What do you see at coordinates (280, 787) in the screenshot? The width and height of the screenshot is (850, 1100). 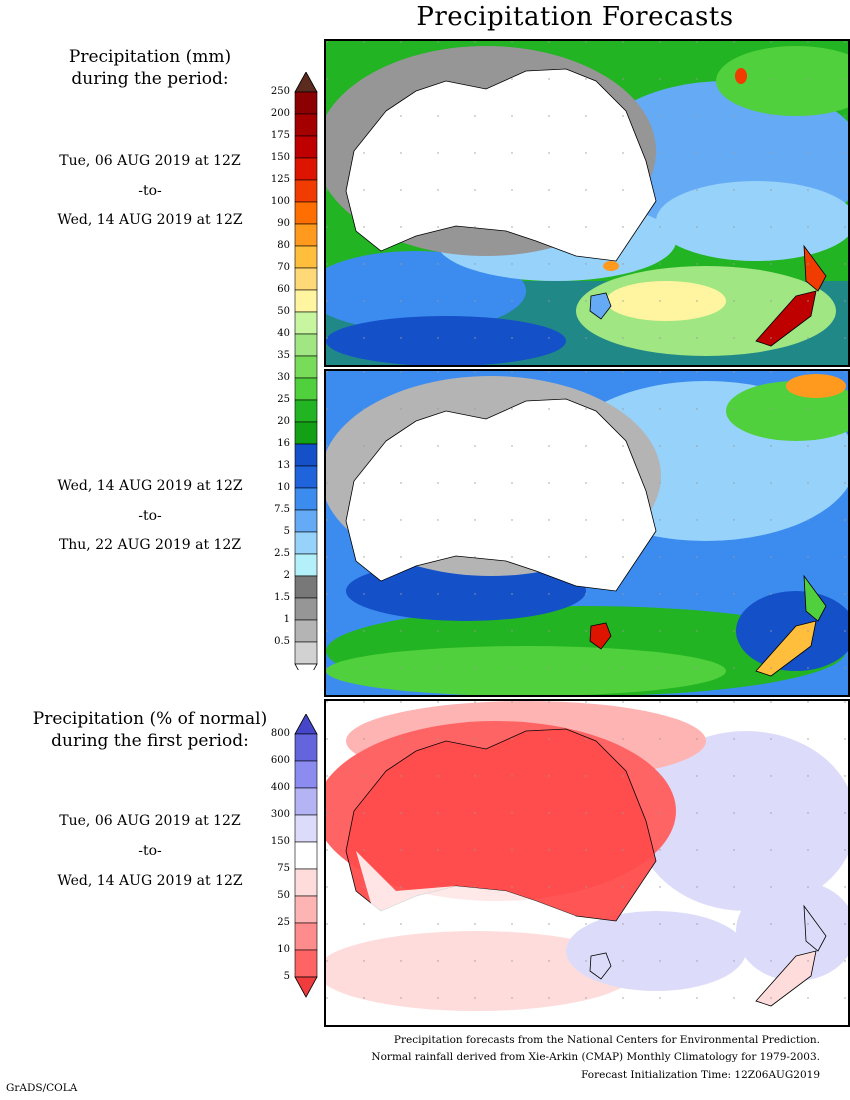 I see `pct-scale-label: 400` at bounding box center [280, 787].